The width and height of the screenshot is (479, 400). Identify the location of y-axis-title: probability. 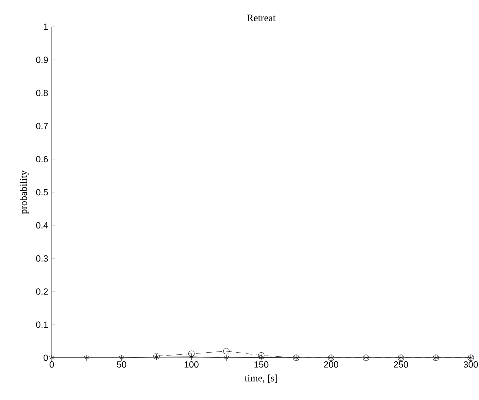
(25, 192).